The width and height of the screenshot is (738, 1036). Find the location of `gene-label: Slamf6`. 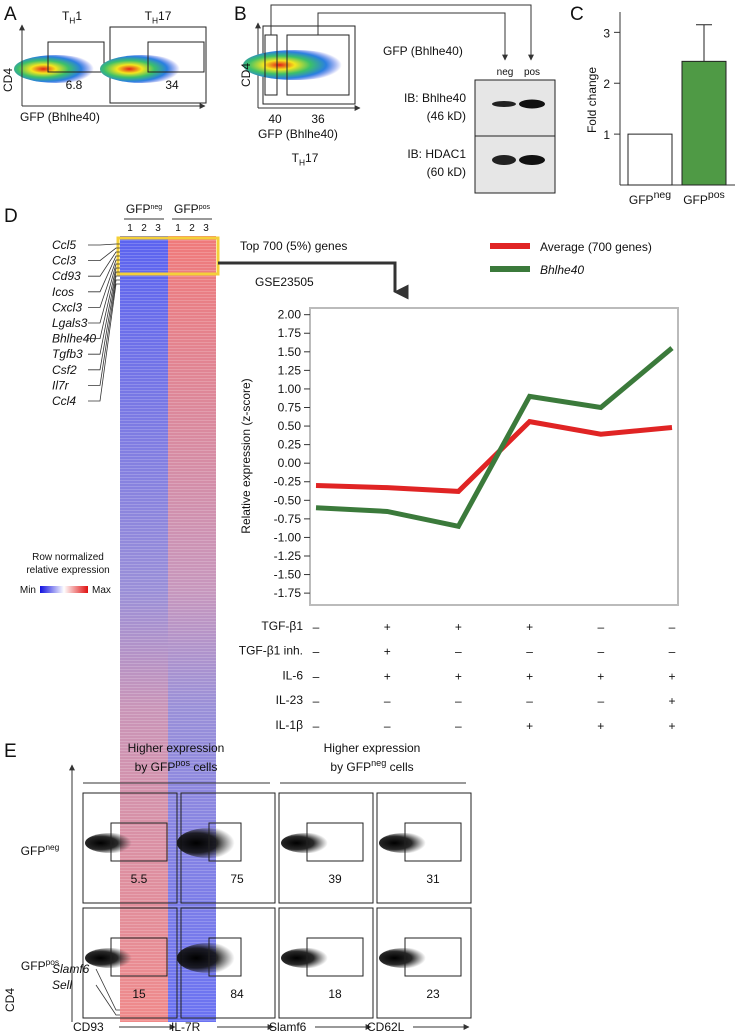

gene-label: Slamf6 is located at coordinates (71, 969).